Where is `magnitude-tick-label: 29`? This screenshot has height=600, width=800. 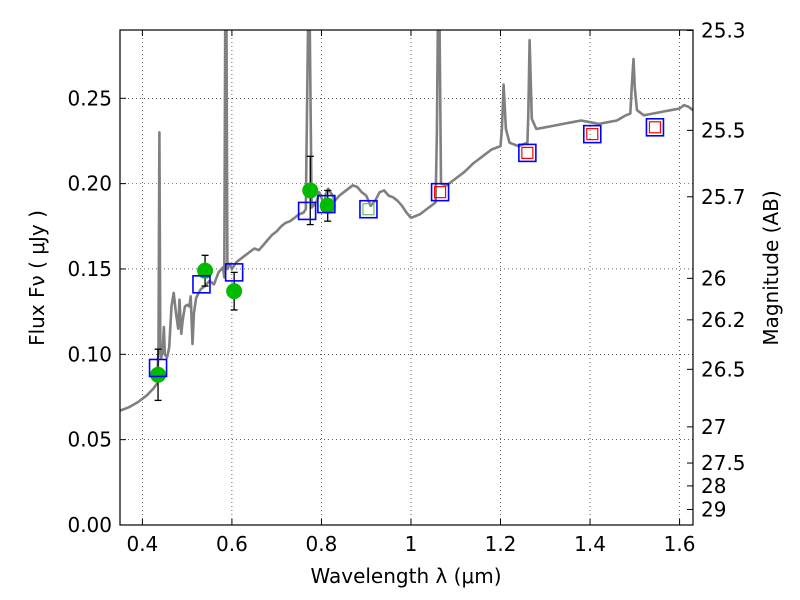
magnitude-tick-label: 29 is located at coordinates (713, 509).